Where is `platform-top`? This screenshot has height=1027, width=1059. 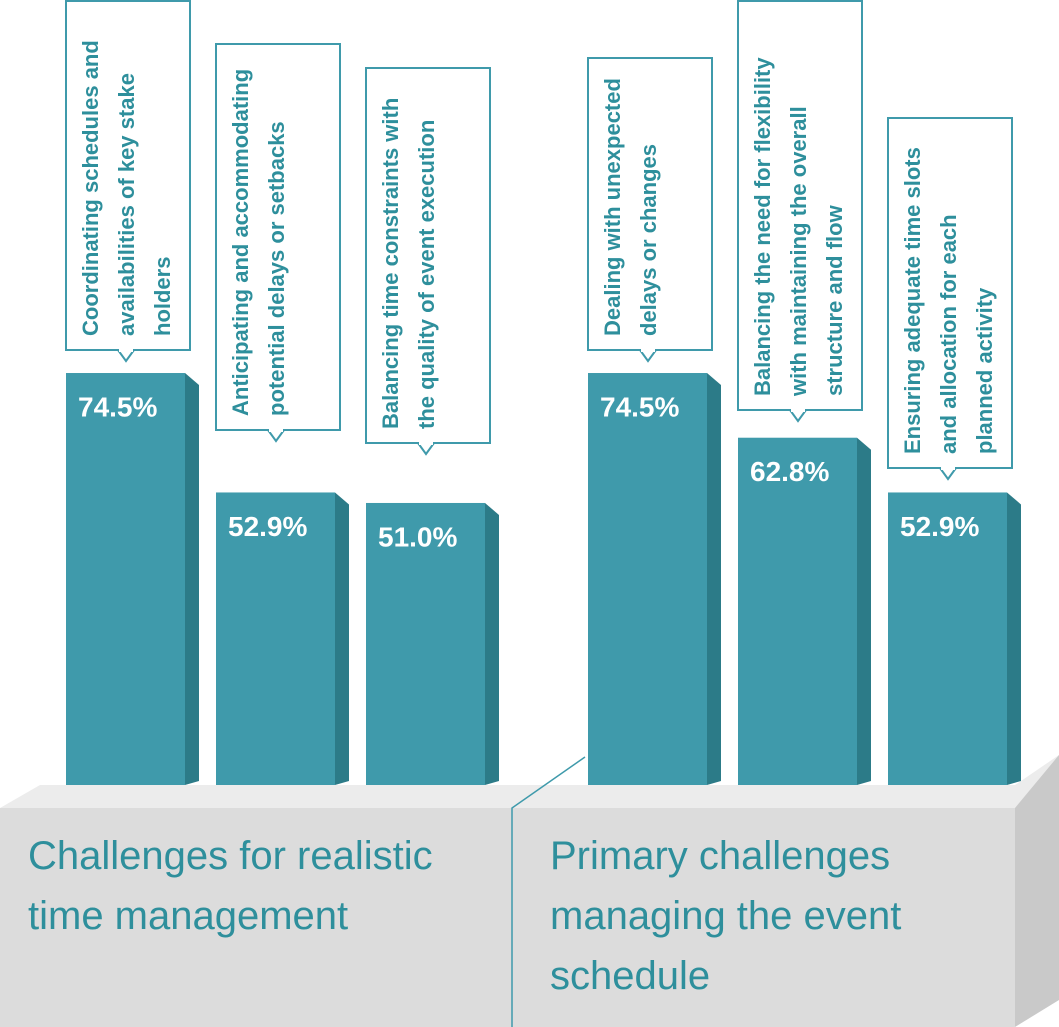 platform-top is located at coordinates (529, 781).